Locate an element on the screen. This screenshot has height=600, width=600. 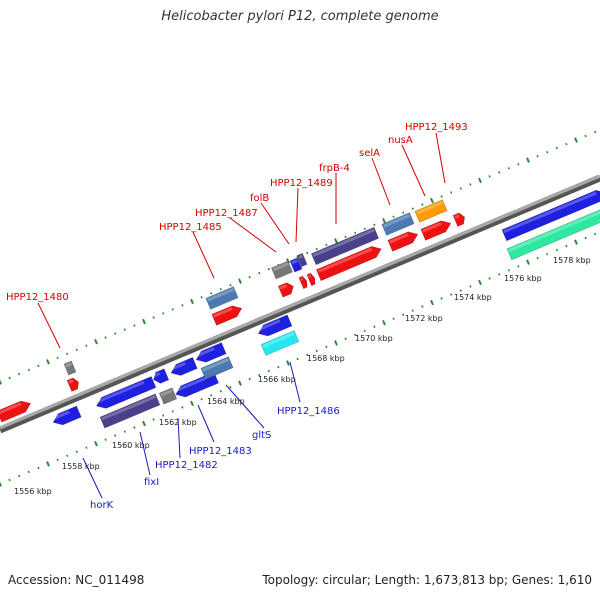
gene-label: HPP12_1487 is located at coordinates (226, 213).